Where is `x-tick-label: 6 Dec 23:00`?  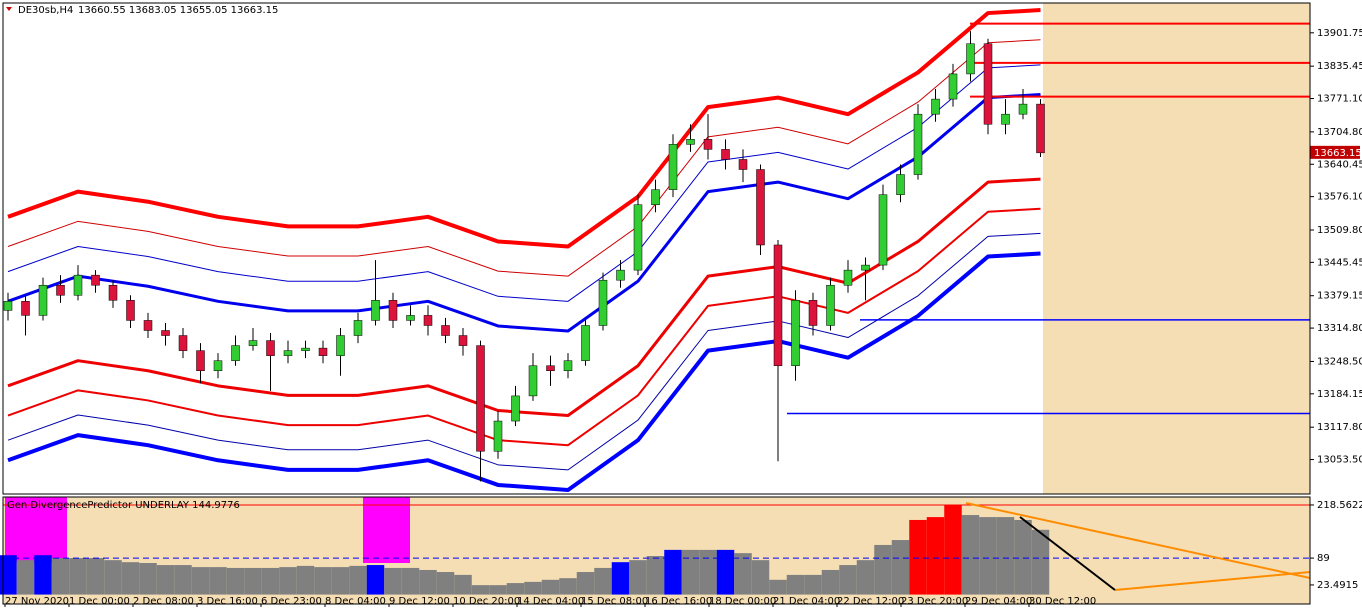
x-tick-label: 6 Dec 23:00 is located at coordinates (291, 601).